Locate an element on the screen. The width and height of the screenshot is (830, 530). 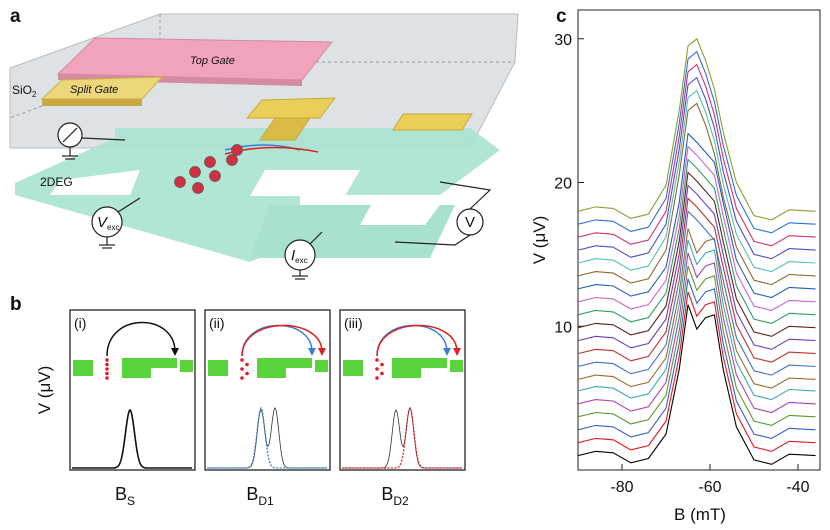
split-gate-side is located at coordinates (92, 102).